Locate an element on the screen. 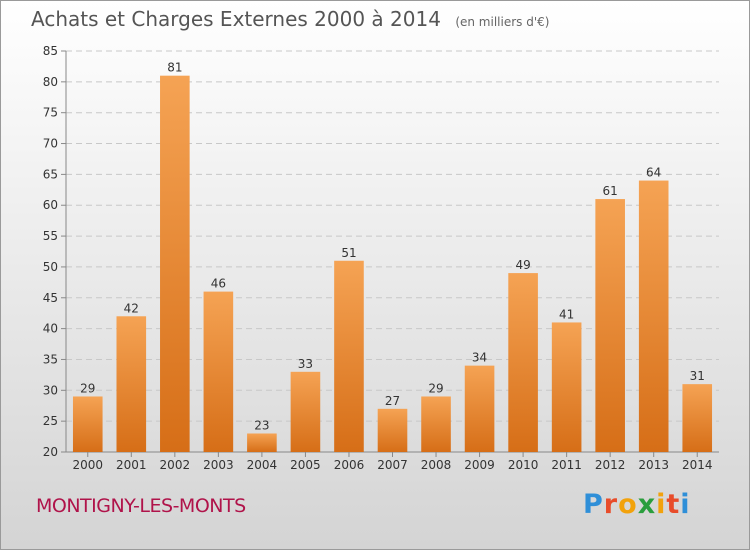 This screenshot has width=750, height=550. y-tick-label: 45 is located at coordinates (50, 298).